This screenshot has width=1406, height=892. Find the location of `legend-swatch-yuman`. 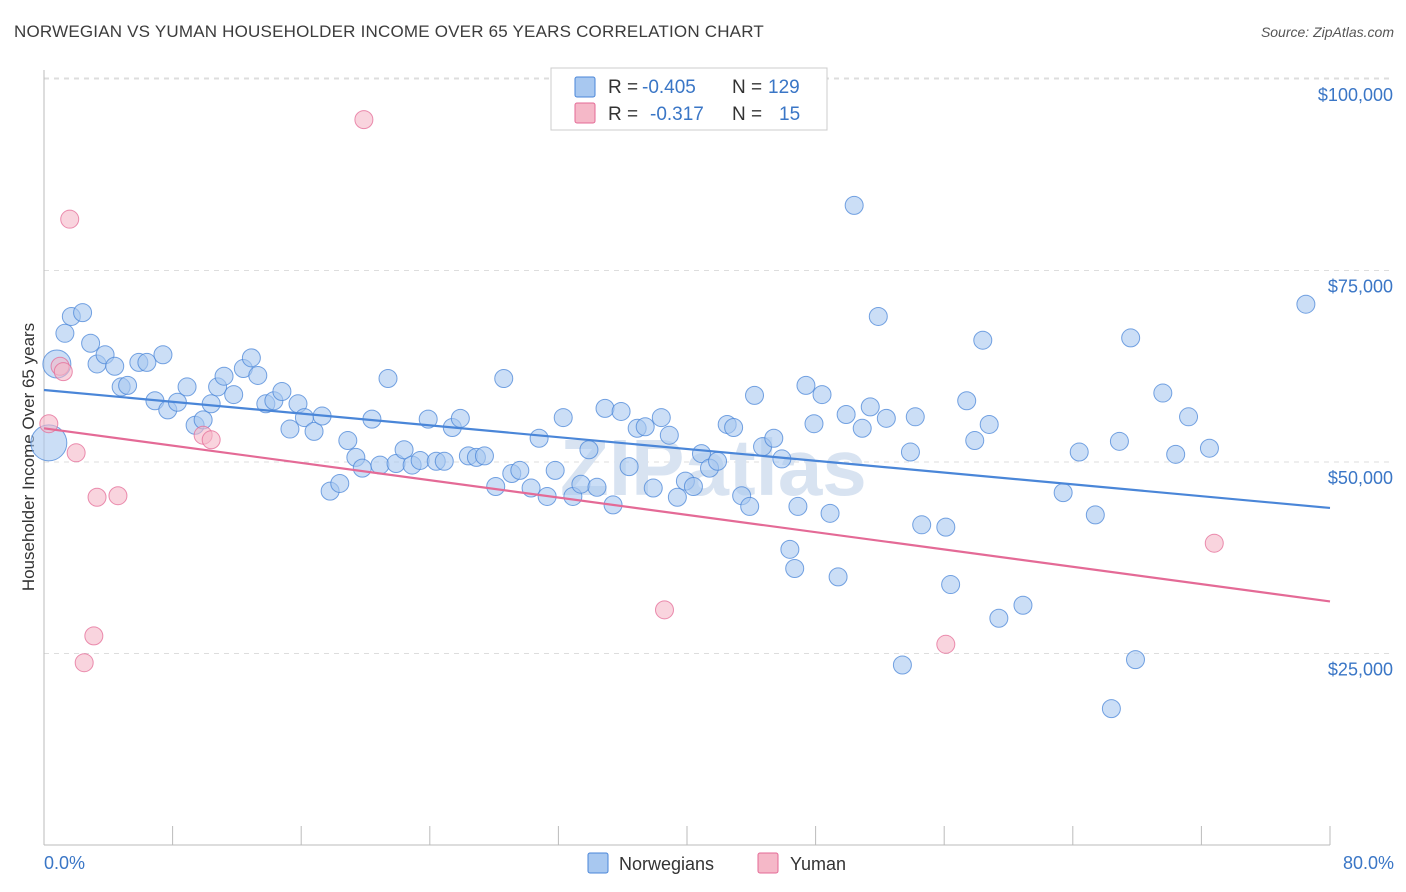

legend-swatch-yuman is located at coordinates (585, 113).